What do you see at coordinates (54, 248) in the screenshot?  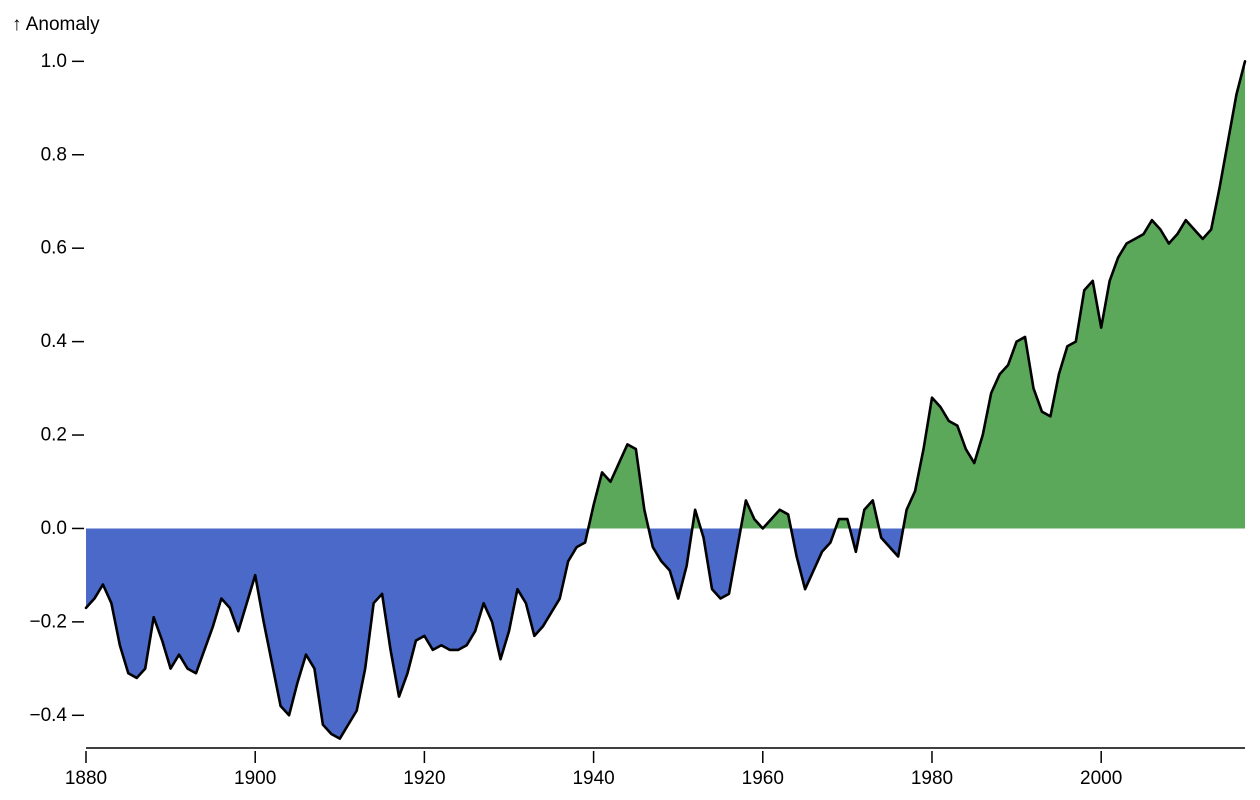 I see `y-tick-label: 0.6` at bounding box center [54, 248].